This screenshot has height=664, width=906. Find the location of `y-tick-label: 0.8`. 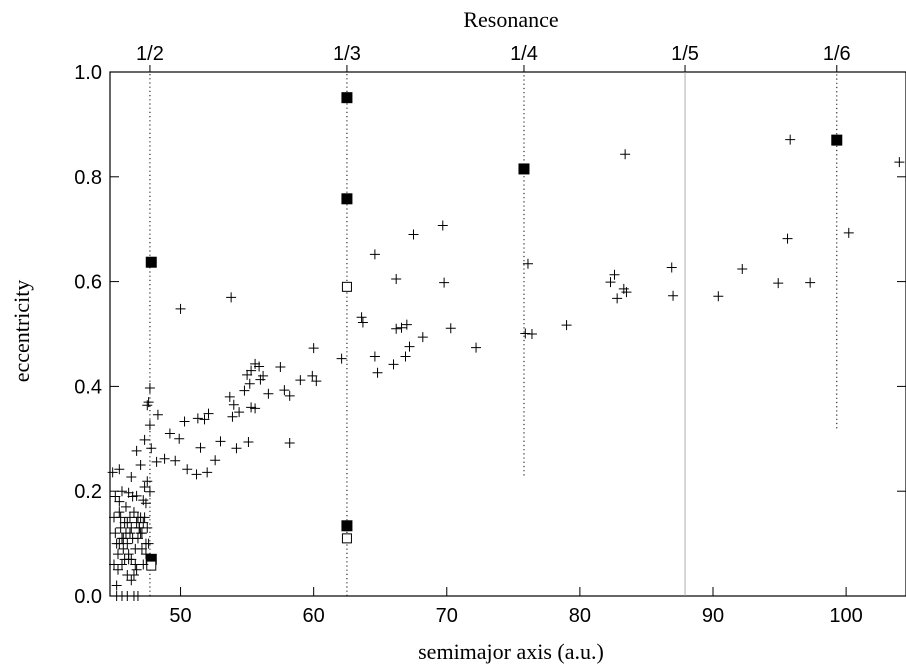

y-tick-label: 0.8 is located at coordinates (88, 178).